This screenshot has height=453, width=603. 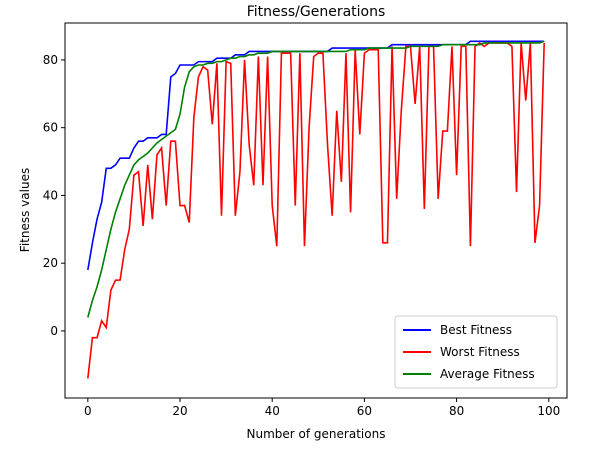 What do you see at coordinates (316, 12) in the screenshot?
I see `chart-title: Fitness/Generations` at bounding box center [316, 12].